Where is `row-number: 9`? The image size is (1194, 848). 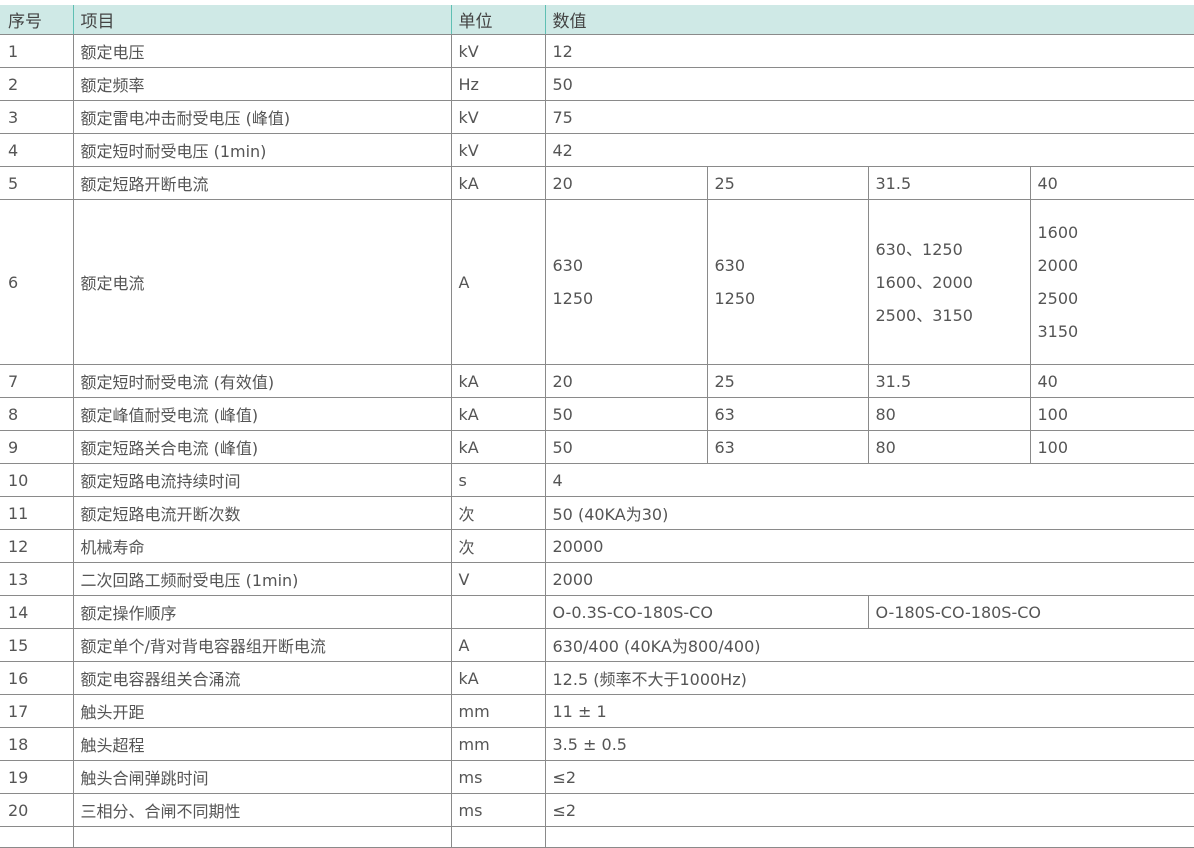 row-number: 9 is located at coordinates (36, 447).